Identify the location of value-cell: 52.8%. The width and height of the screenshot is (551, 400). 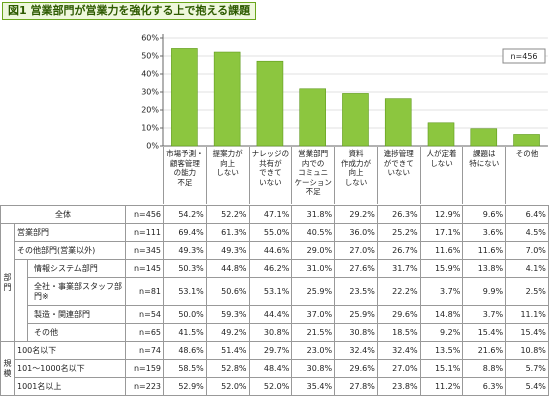
(227, 368).